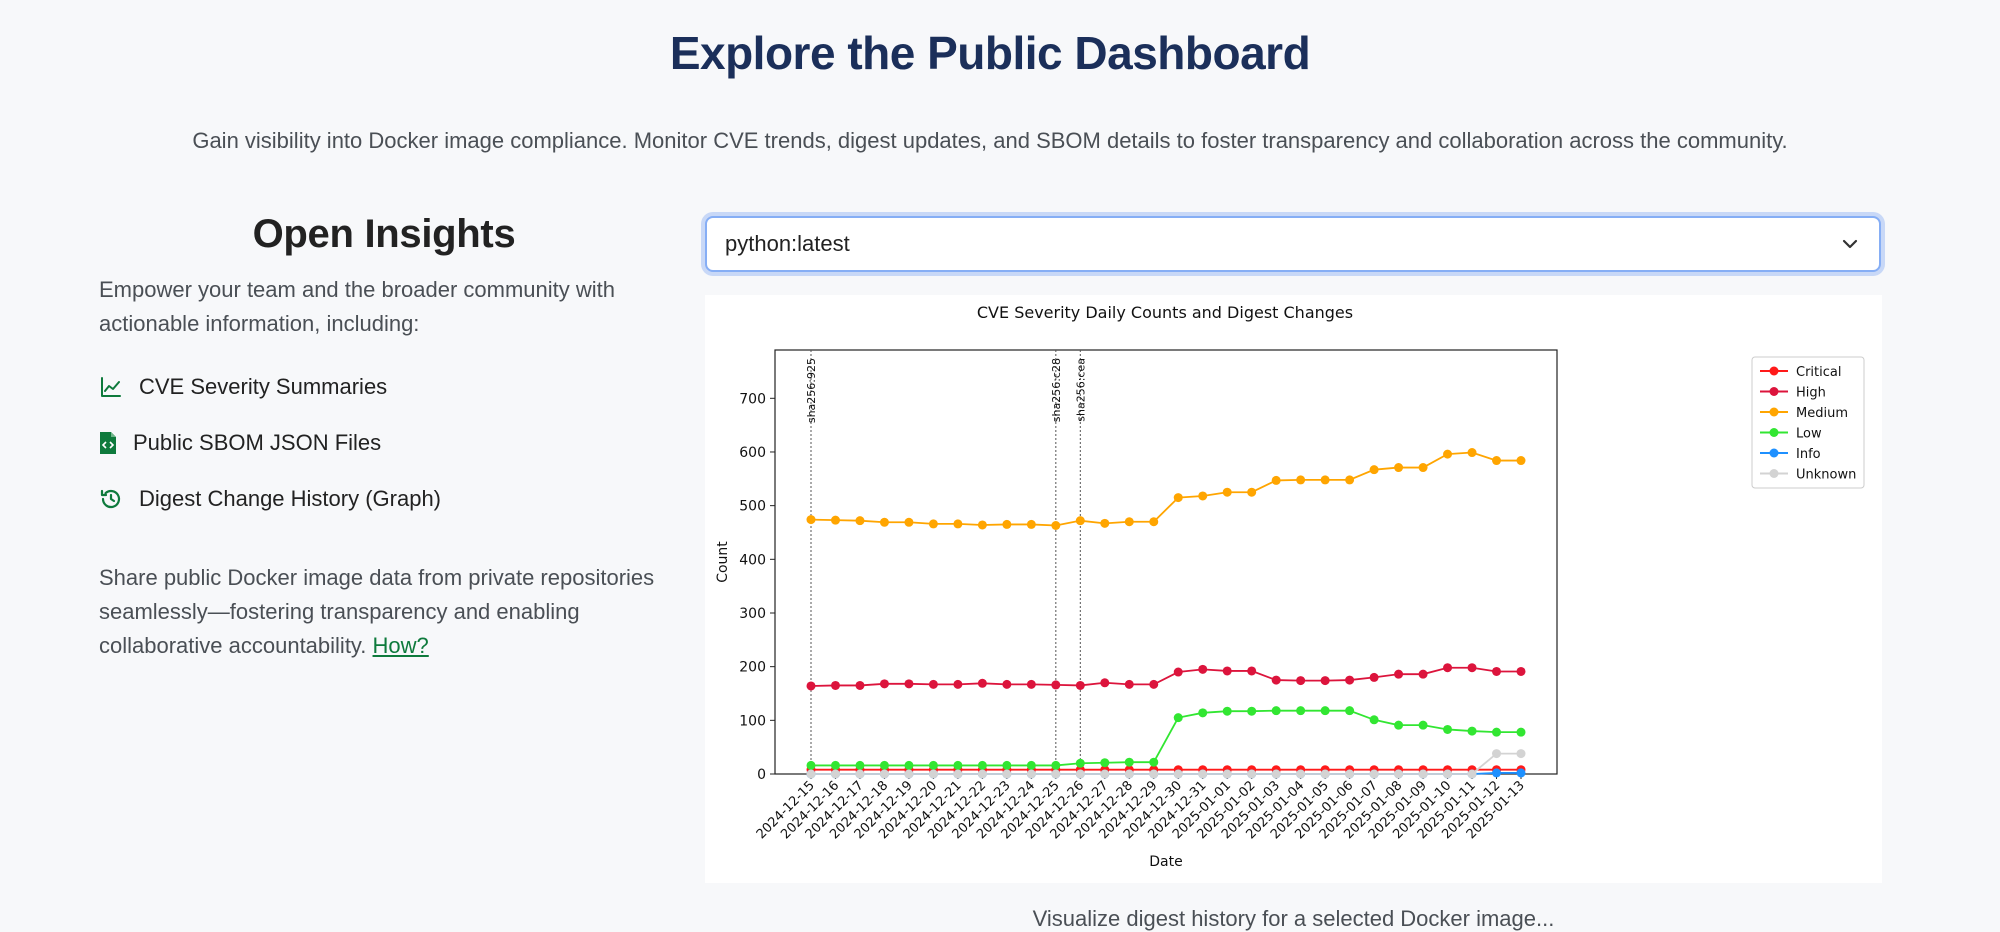 The image size is (2000, 932). Describe the element at coordinates (761, 775) in the screenshot. I see `y-tick-label: 0` at that location.